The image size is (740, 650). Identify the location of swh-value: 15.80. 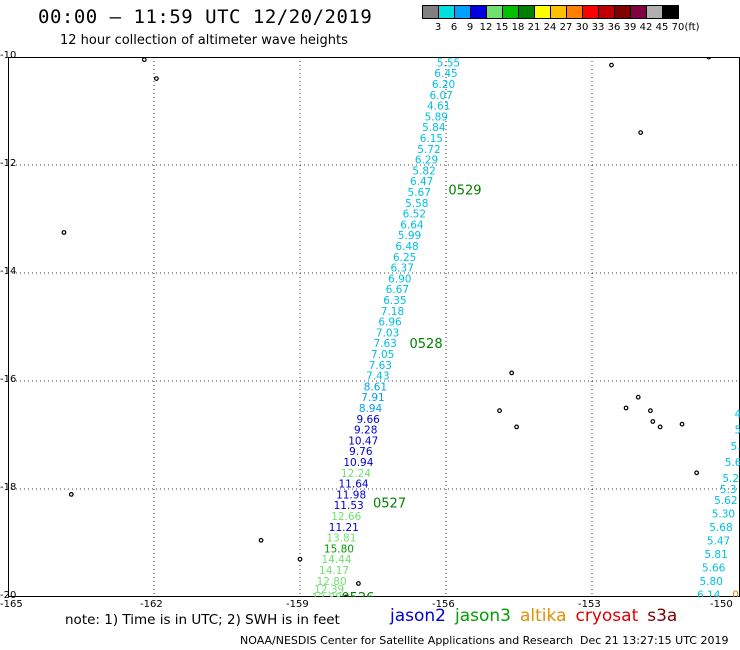
(339, 549).